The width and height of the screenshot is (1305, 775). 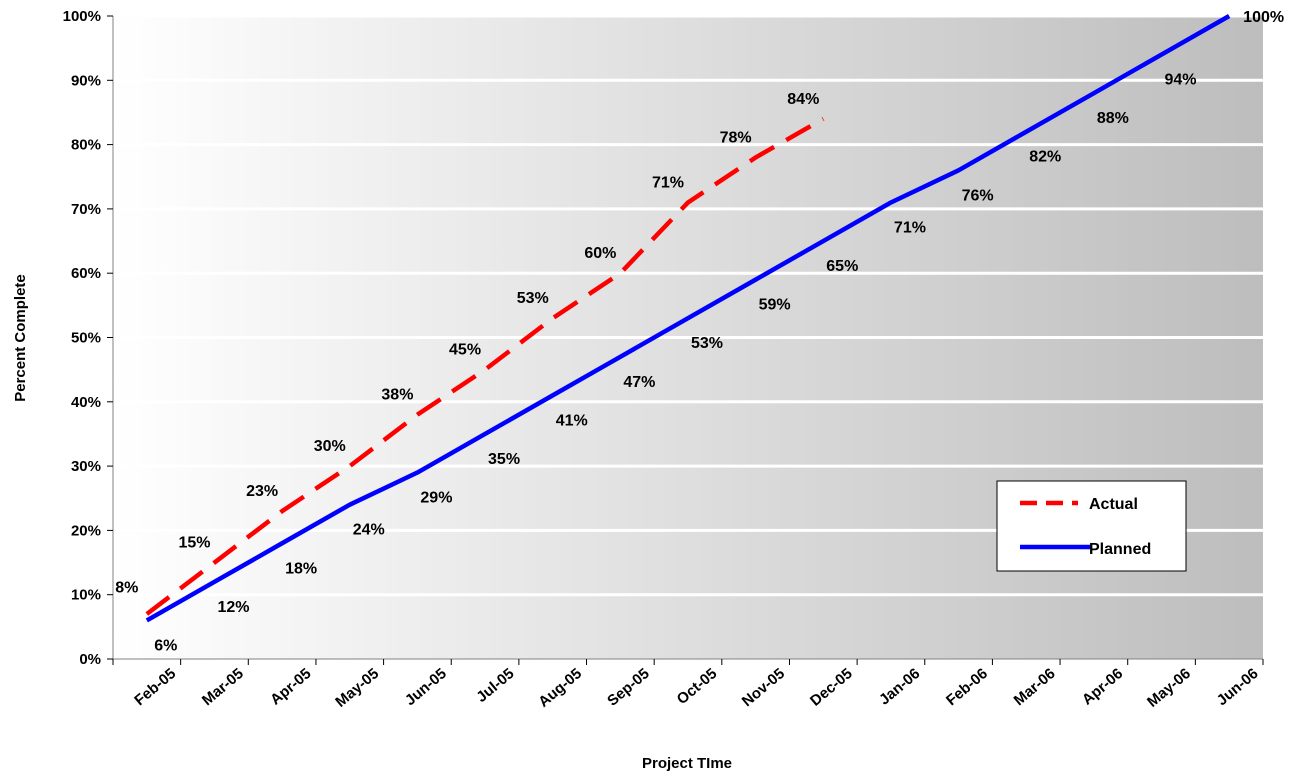 What do you see at coordinates (86, 466) in the screenshot?
I see `y-tick-label: 30%` at bounding box center [86, 466].